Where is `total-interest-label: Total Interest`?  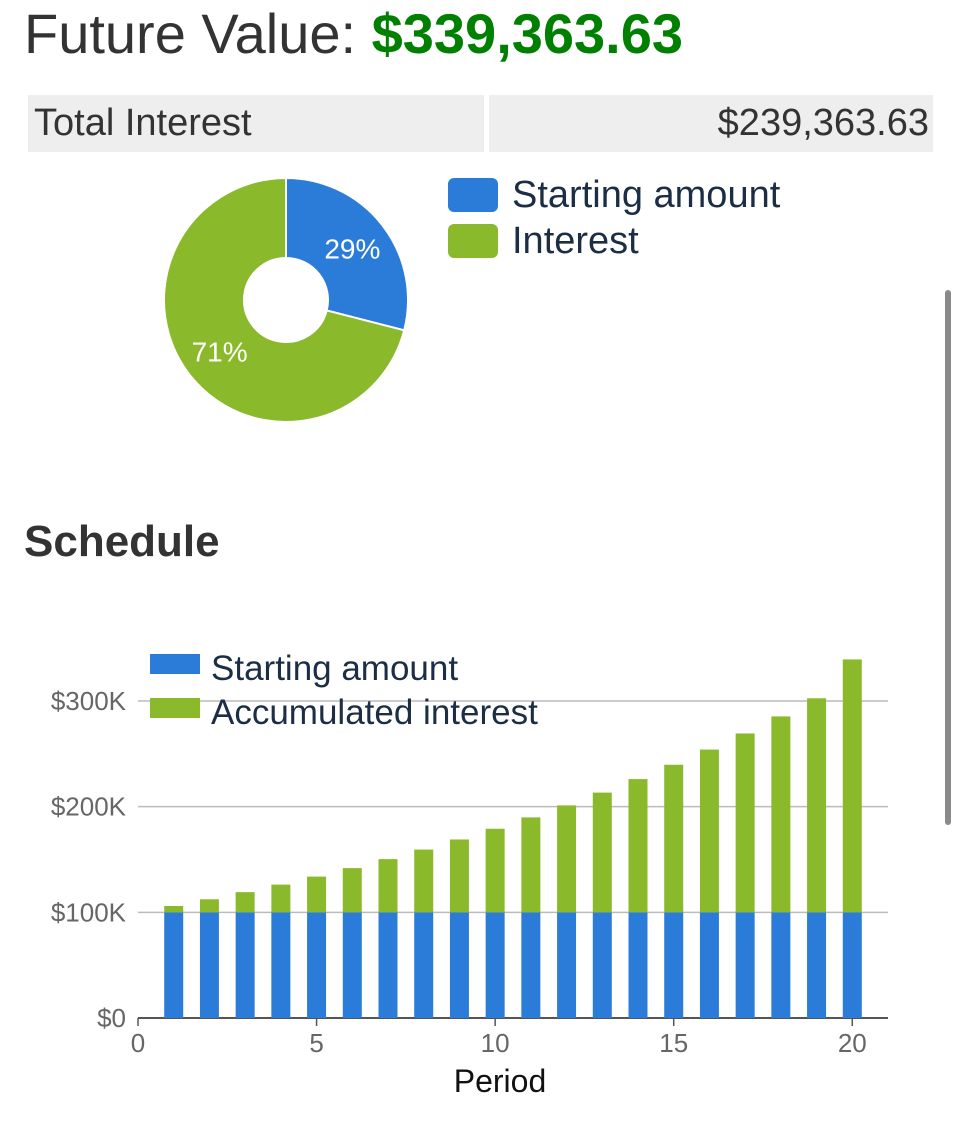 total-interest-label: Total Interest is located at coordinates (256, 123).